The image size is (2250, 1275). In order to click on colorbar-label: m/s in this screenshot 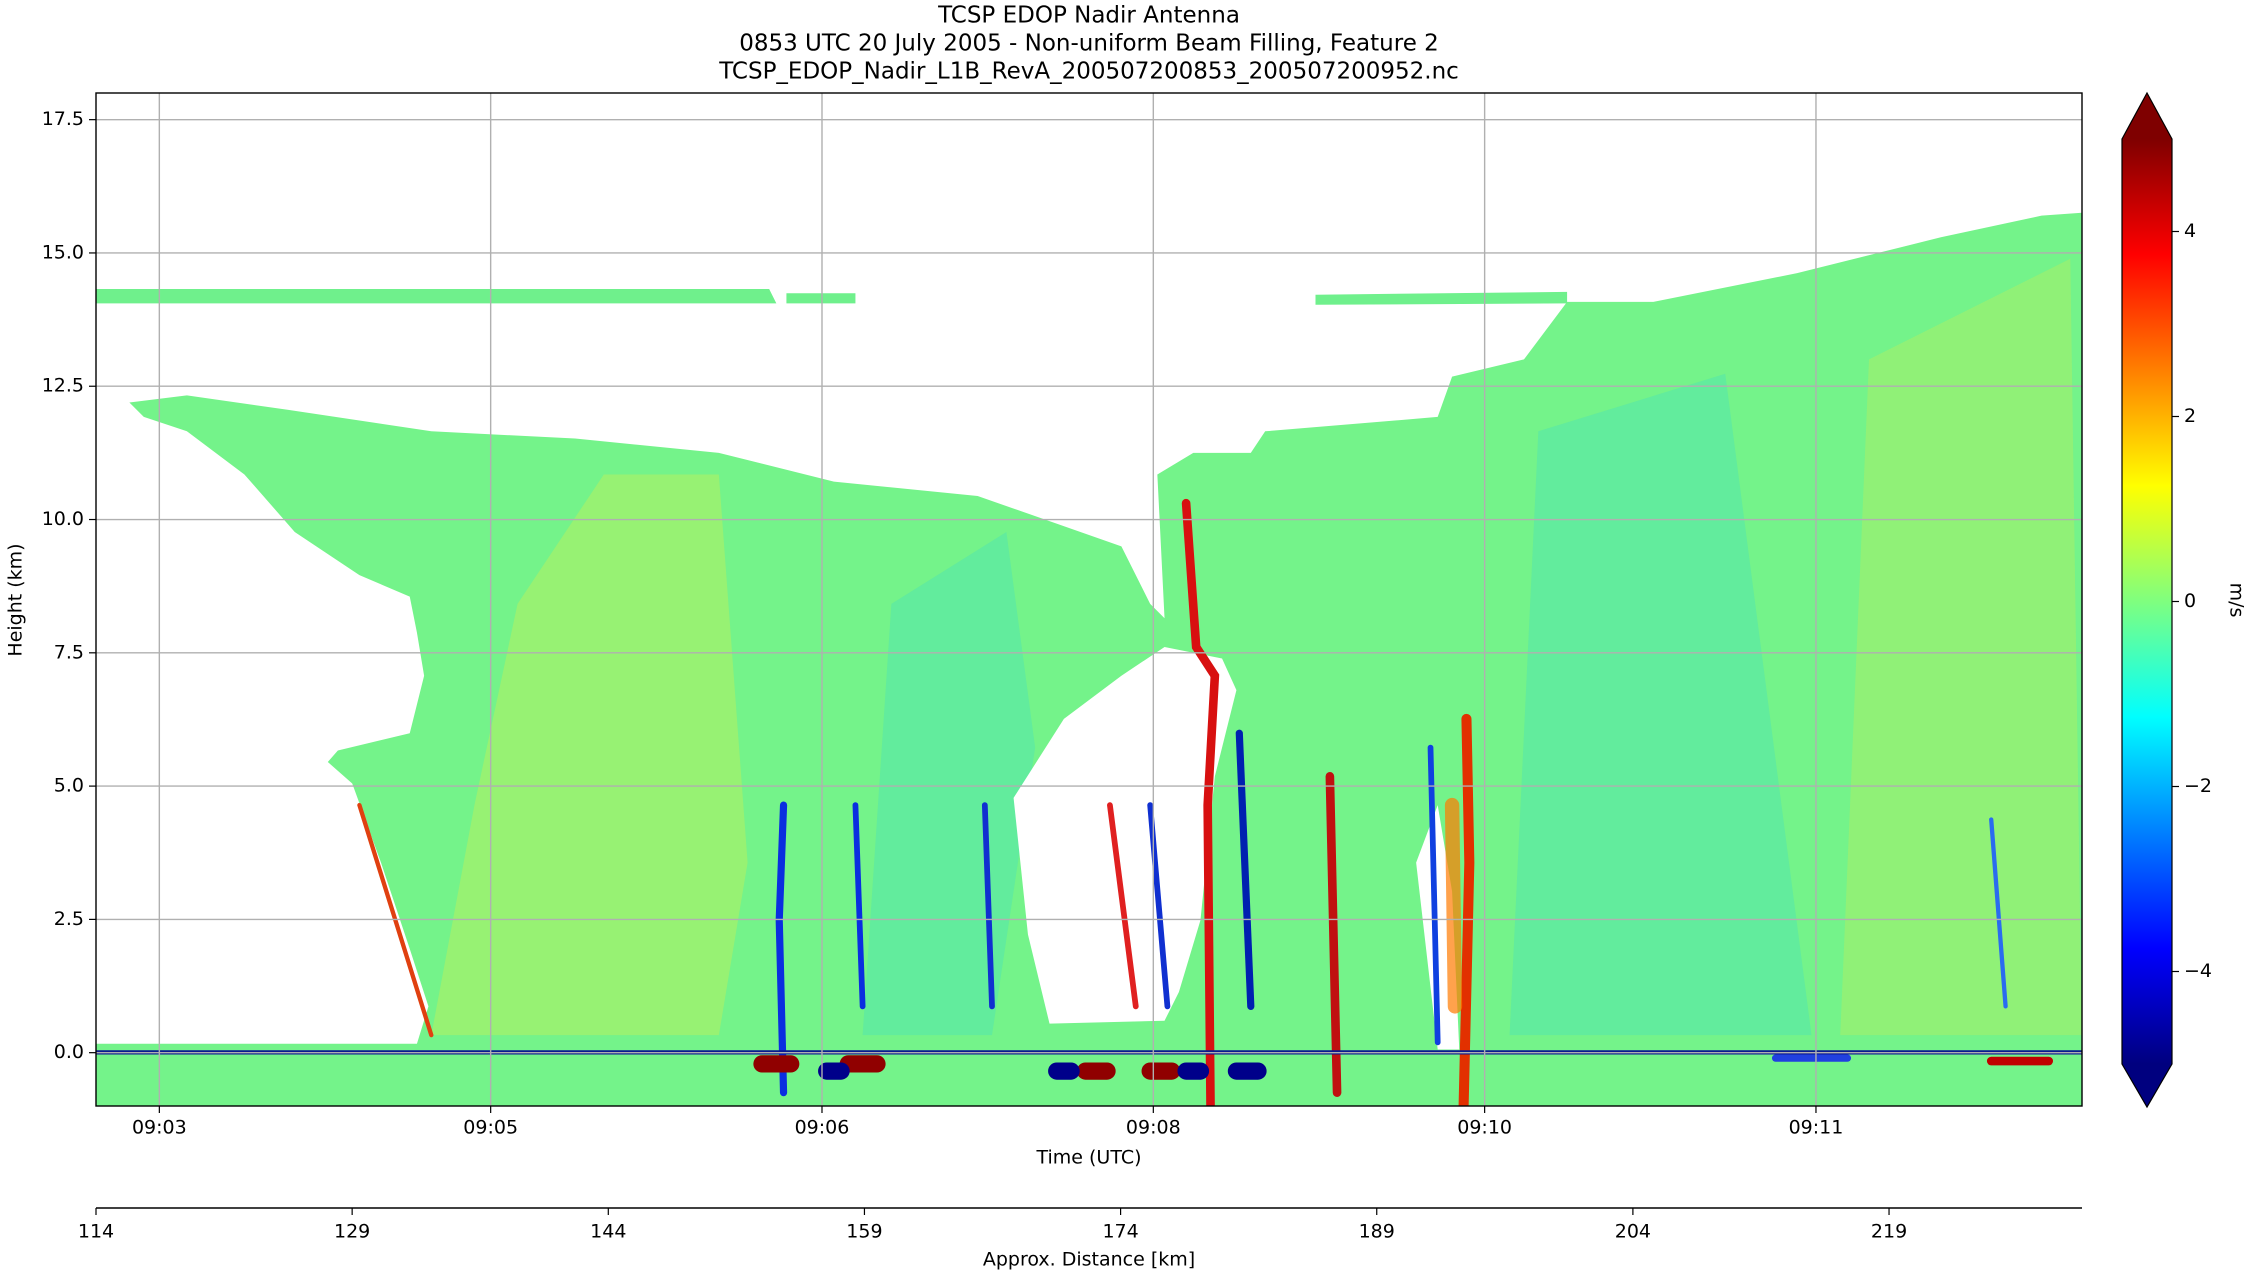, I will do `click(2237, 600)`.